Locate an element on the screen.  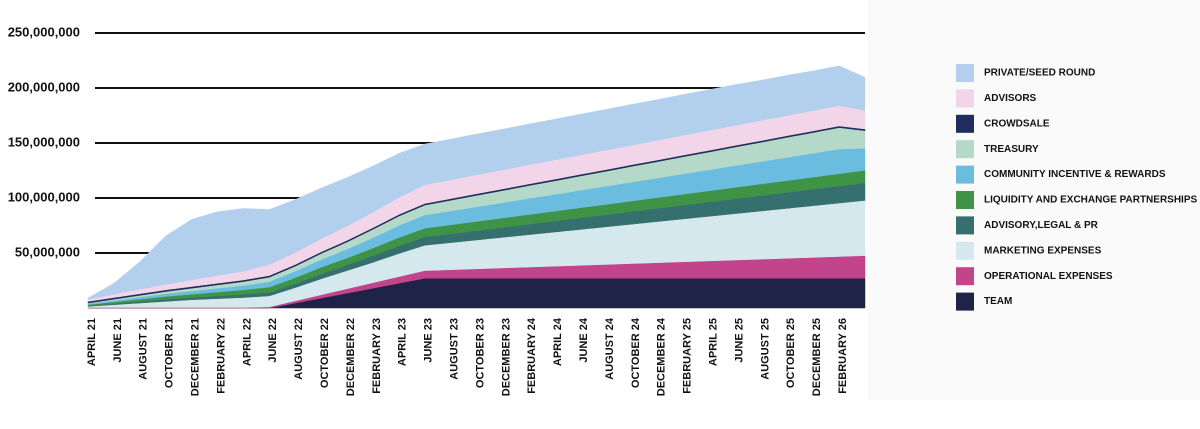
legend-label: PRIVATE/SEED ROUND is located at coordinates (1039, 73).